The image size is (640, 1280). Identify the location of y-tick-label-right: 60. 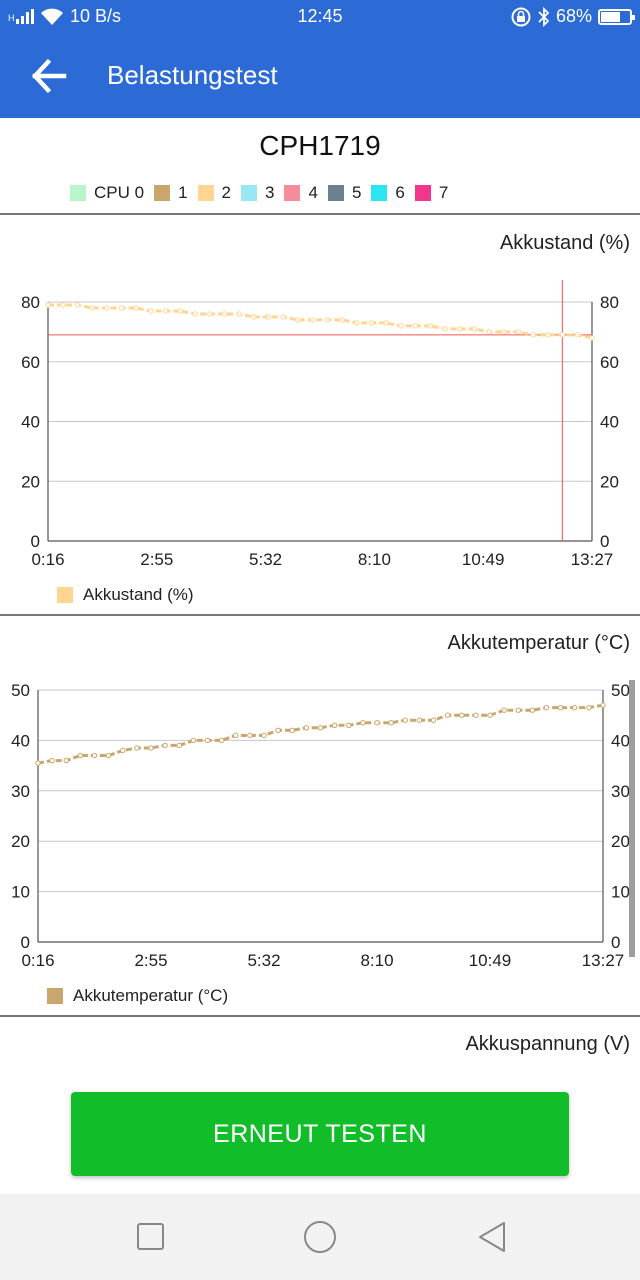
(609, 362).